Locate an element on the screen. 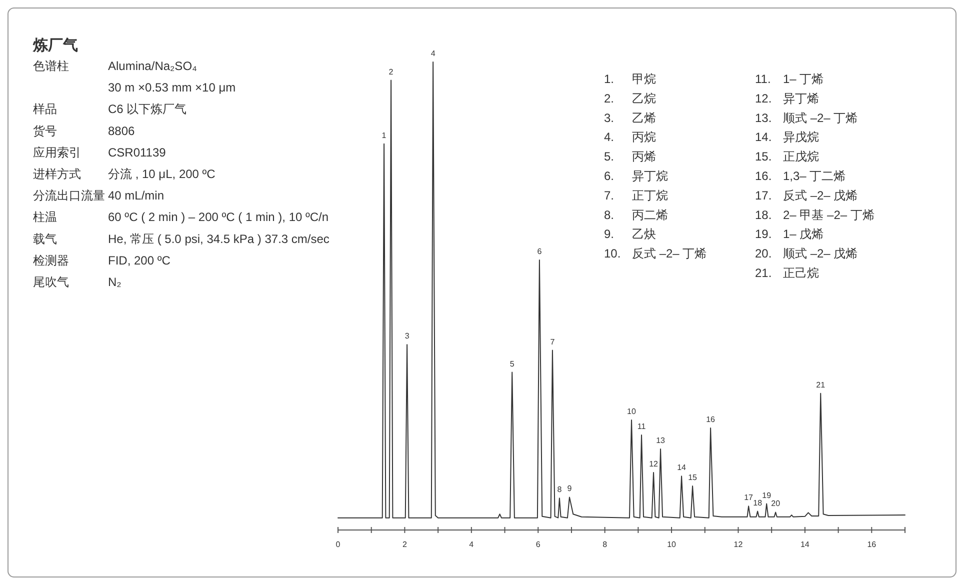 This screenshot has height=585, width=964. annotation: 甲烷 is located at coordinates (644, 79).